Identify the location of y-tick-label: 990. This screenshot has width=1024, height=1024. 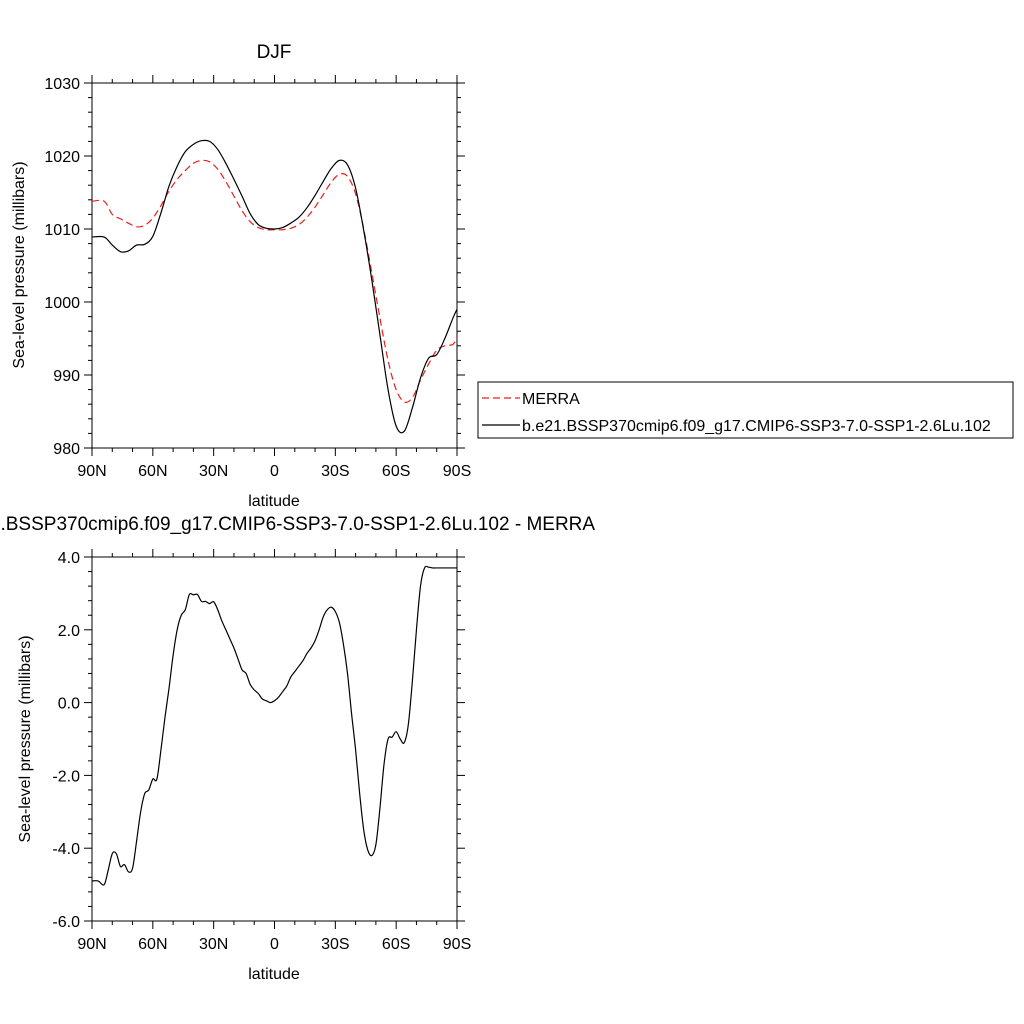
(66, 376).